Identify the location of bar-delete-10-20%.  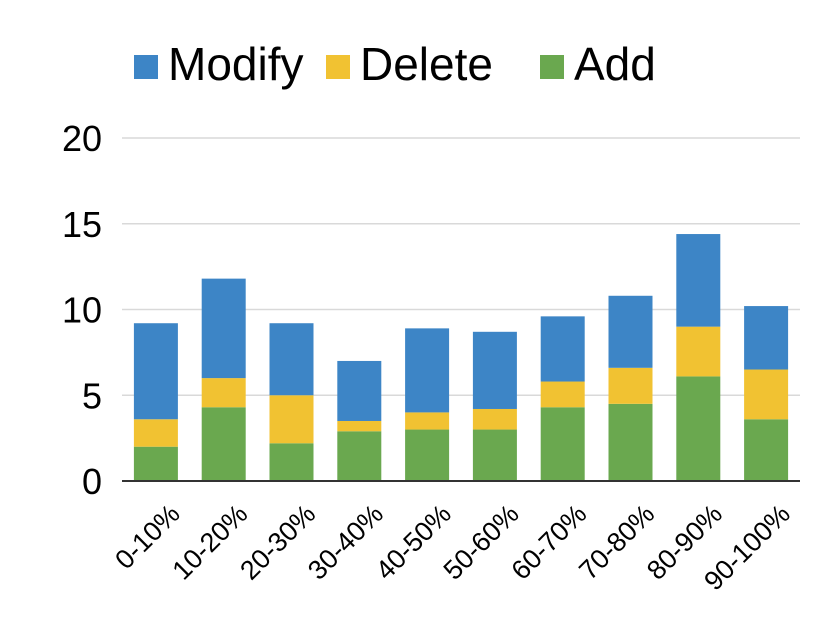
(223, 393).